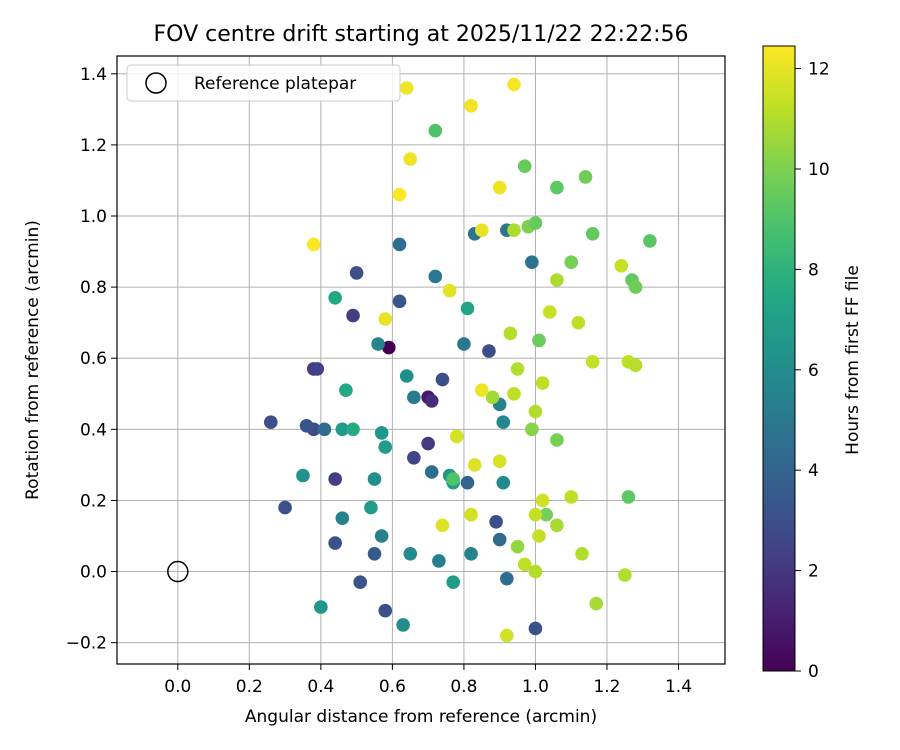  I want to click on x-axis-label: Angular distance from reference (arcmin), so click(421, 717).